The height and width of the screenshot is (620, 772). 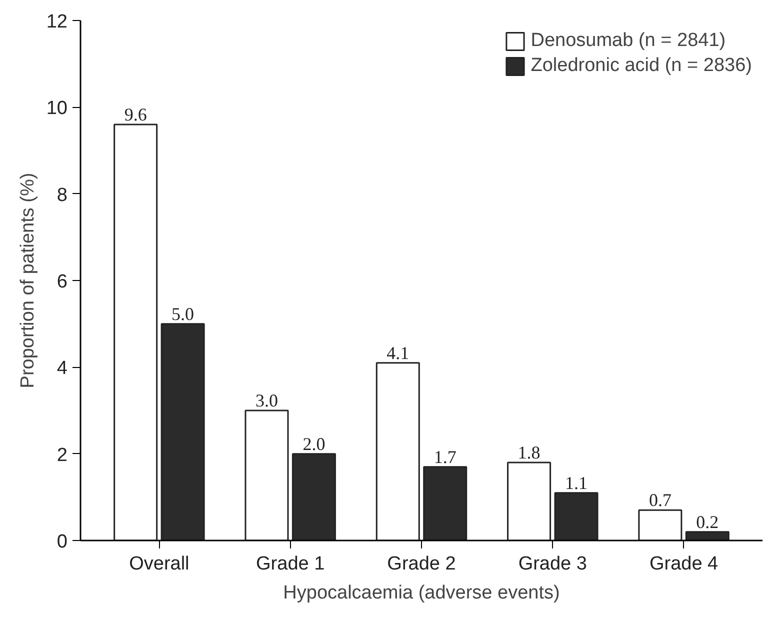 I want to click on text: 3.0, so click(x=266, y=400).